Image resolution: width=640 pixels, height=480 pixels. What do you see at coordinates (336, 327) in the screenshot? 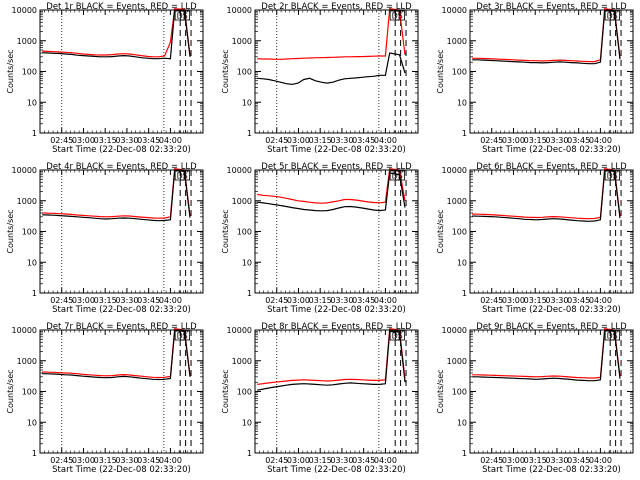
I see `chart-title: Det 8r BLACK = Events, RED = LLD` at bounding box center [336, 327].